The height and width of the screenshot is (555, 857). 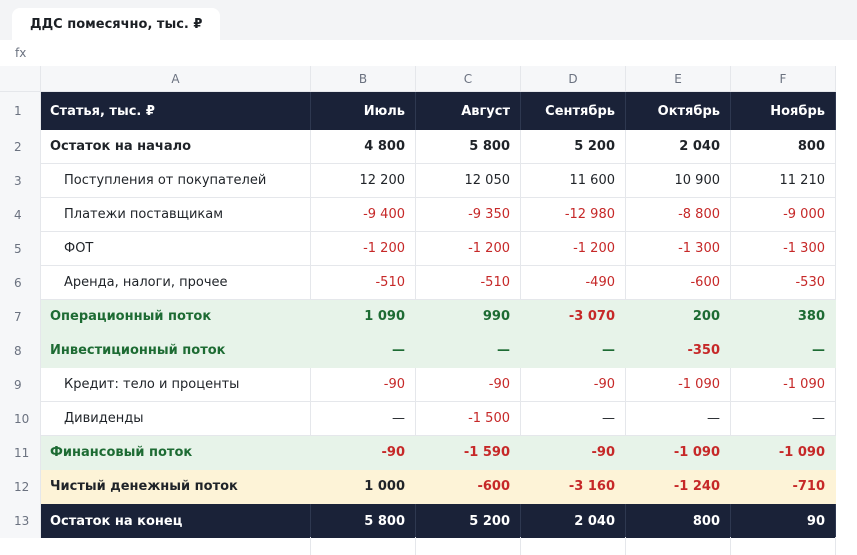 I want to click on row-number: 2, so click(x=20, y=147).